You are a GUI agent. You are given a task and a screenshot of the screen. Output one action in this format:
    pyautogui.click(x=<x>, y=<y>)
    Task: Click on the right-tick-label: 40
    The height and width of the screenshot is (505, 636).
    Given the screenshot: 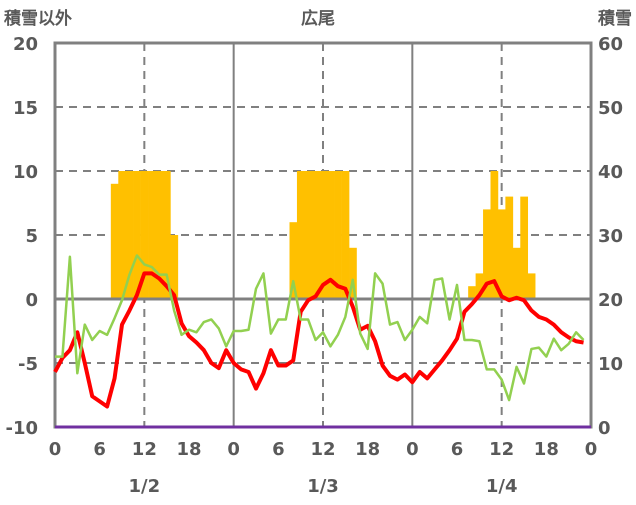 What is the action you would take?
    pyautogui.click(x=610, y=172)
    